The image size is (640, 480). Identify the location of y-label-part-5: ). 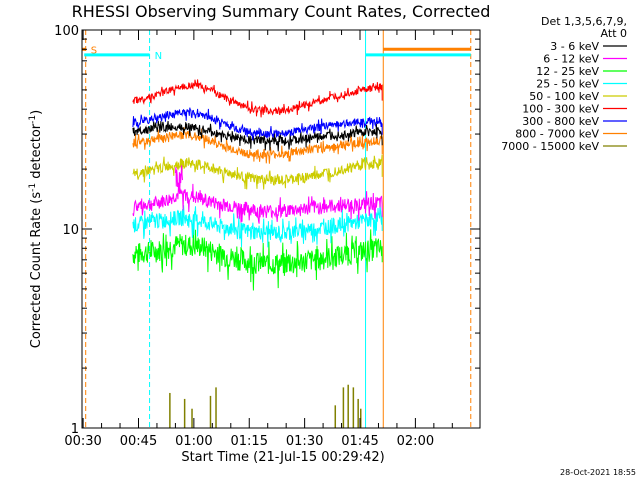
(36, 112).